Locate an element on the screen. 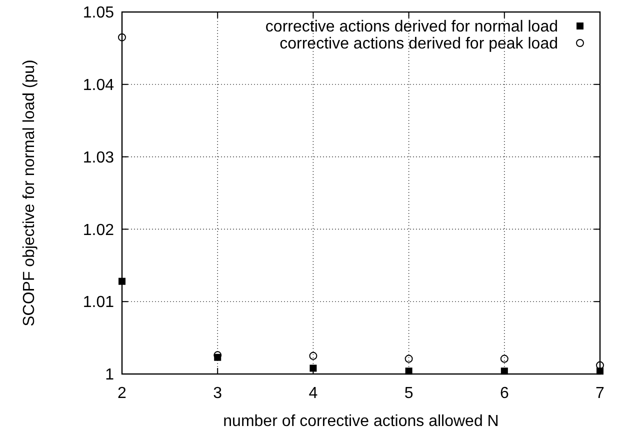  y-tick-label: 1 is located at coordinates (109, 375).